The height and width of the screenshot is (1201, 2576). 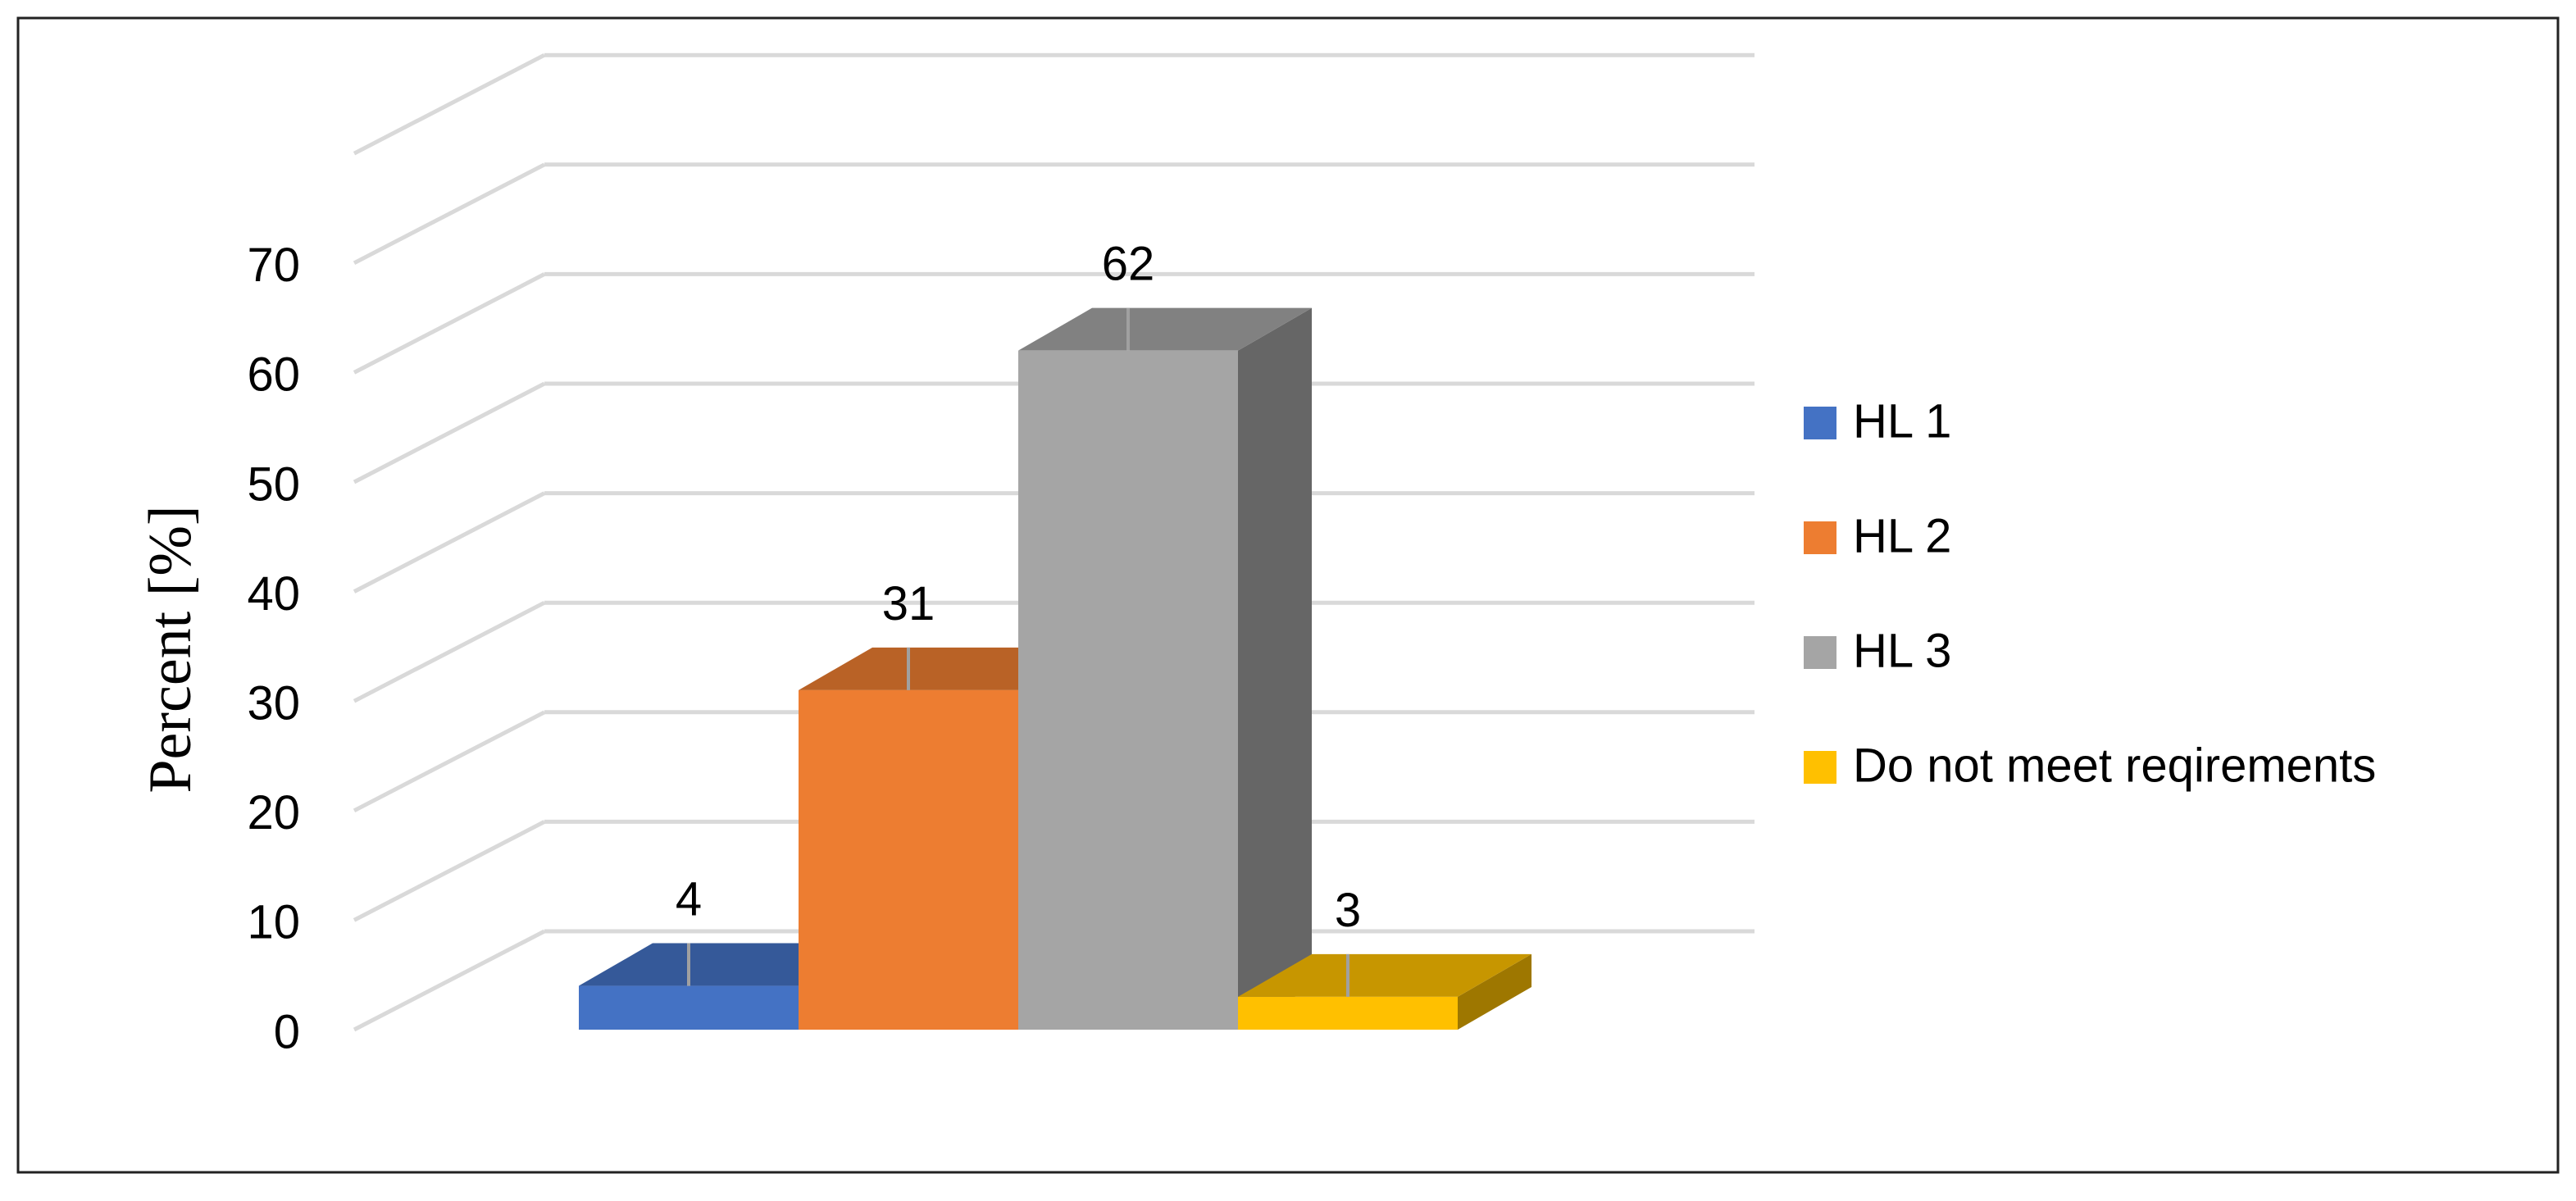 What do you see at coordinates (273, 703) in the screenshot?
I see `y-tick-label: 30` at bounding box center [273, 703].